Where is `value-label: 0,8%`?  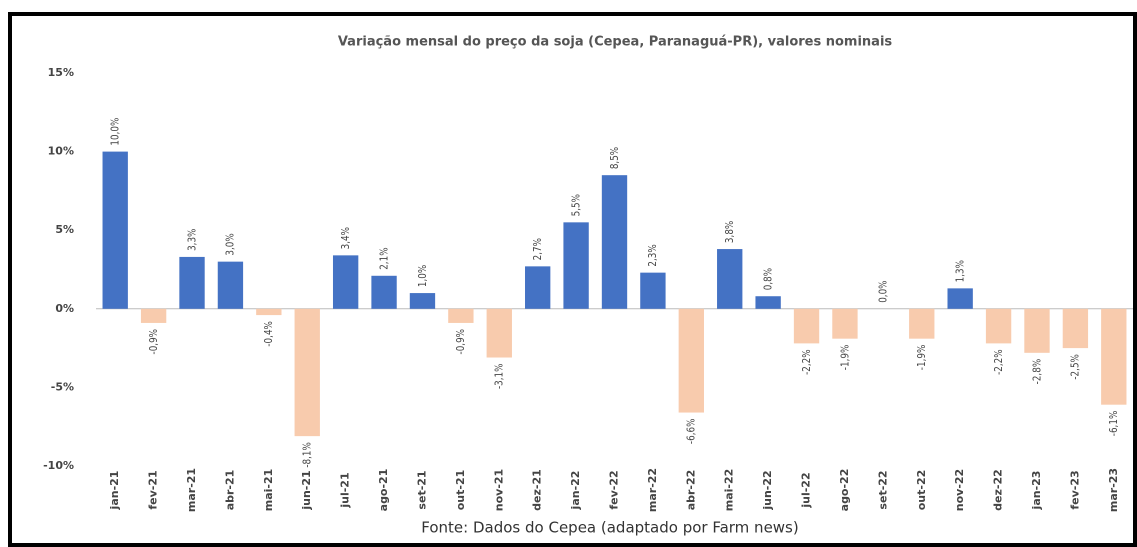
value-label: 0,8% is located at coordinates (769, 279).